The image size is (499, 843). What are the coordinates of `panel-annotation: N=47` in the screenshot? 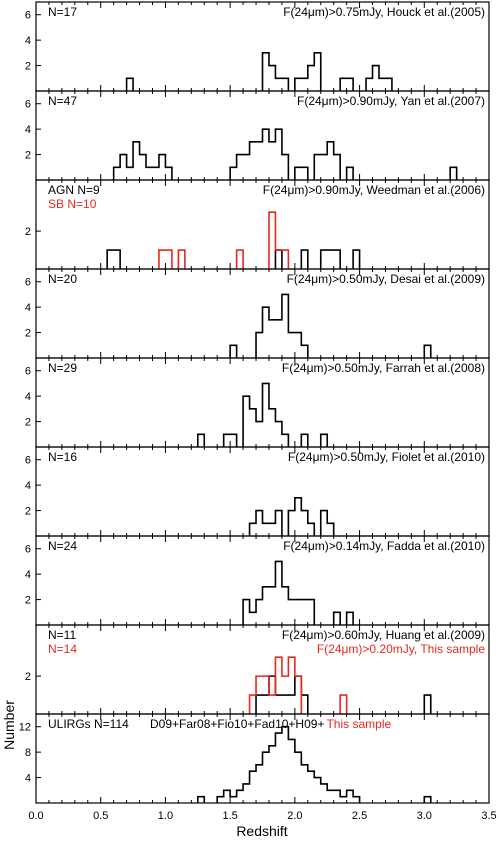 It's located at (62, 101).